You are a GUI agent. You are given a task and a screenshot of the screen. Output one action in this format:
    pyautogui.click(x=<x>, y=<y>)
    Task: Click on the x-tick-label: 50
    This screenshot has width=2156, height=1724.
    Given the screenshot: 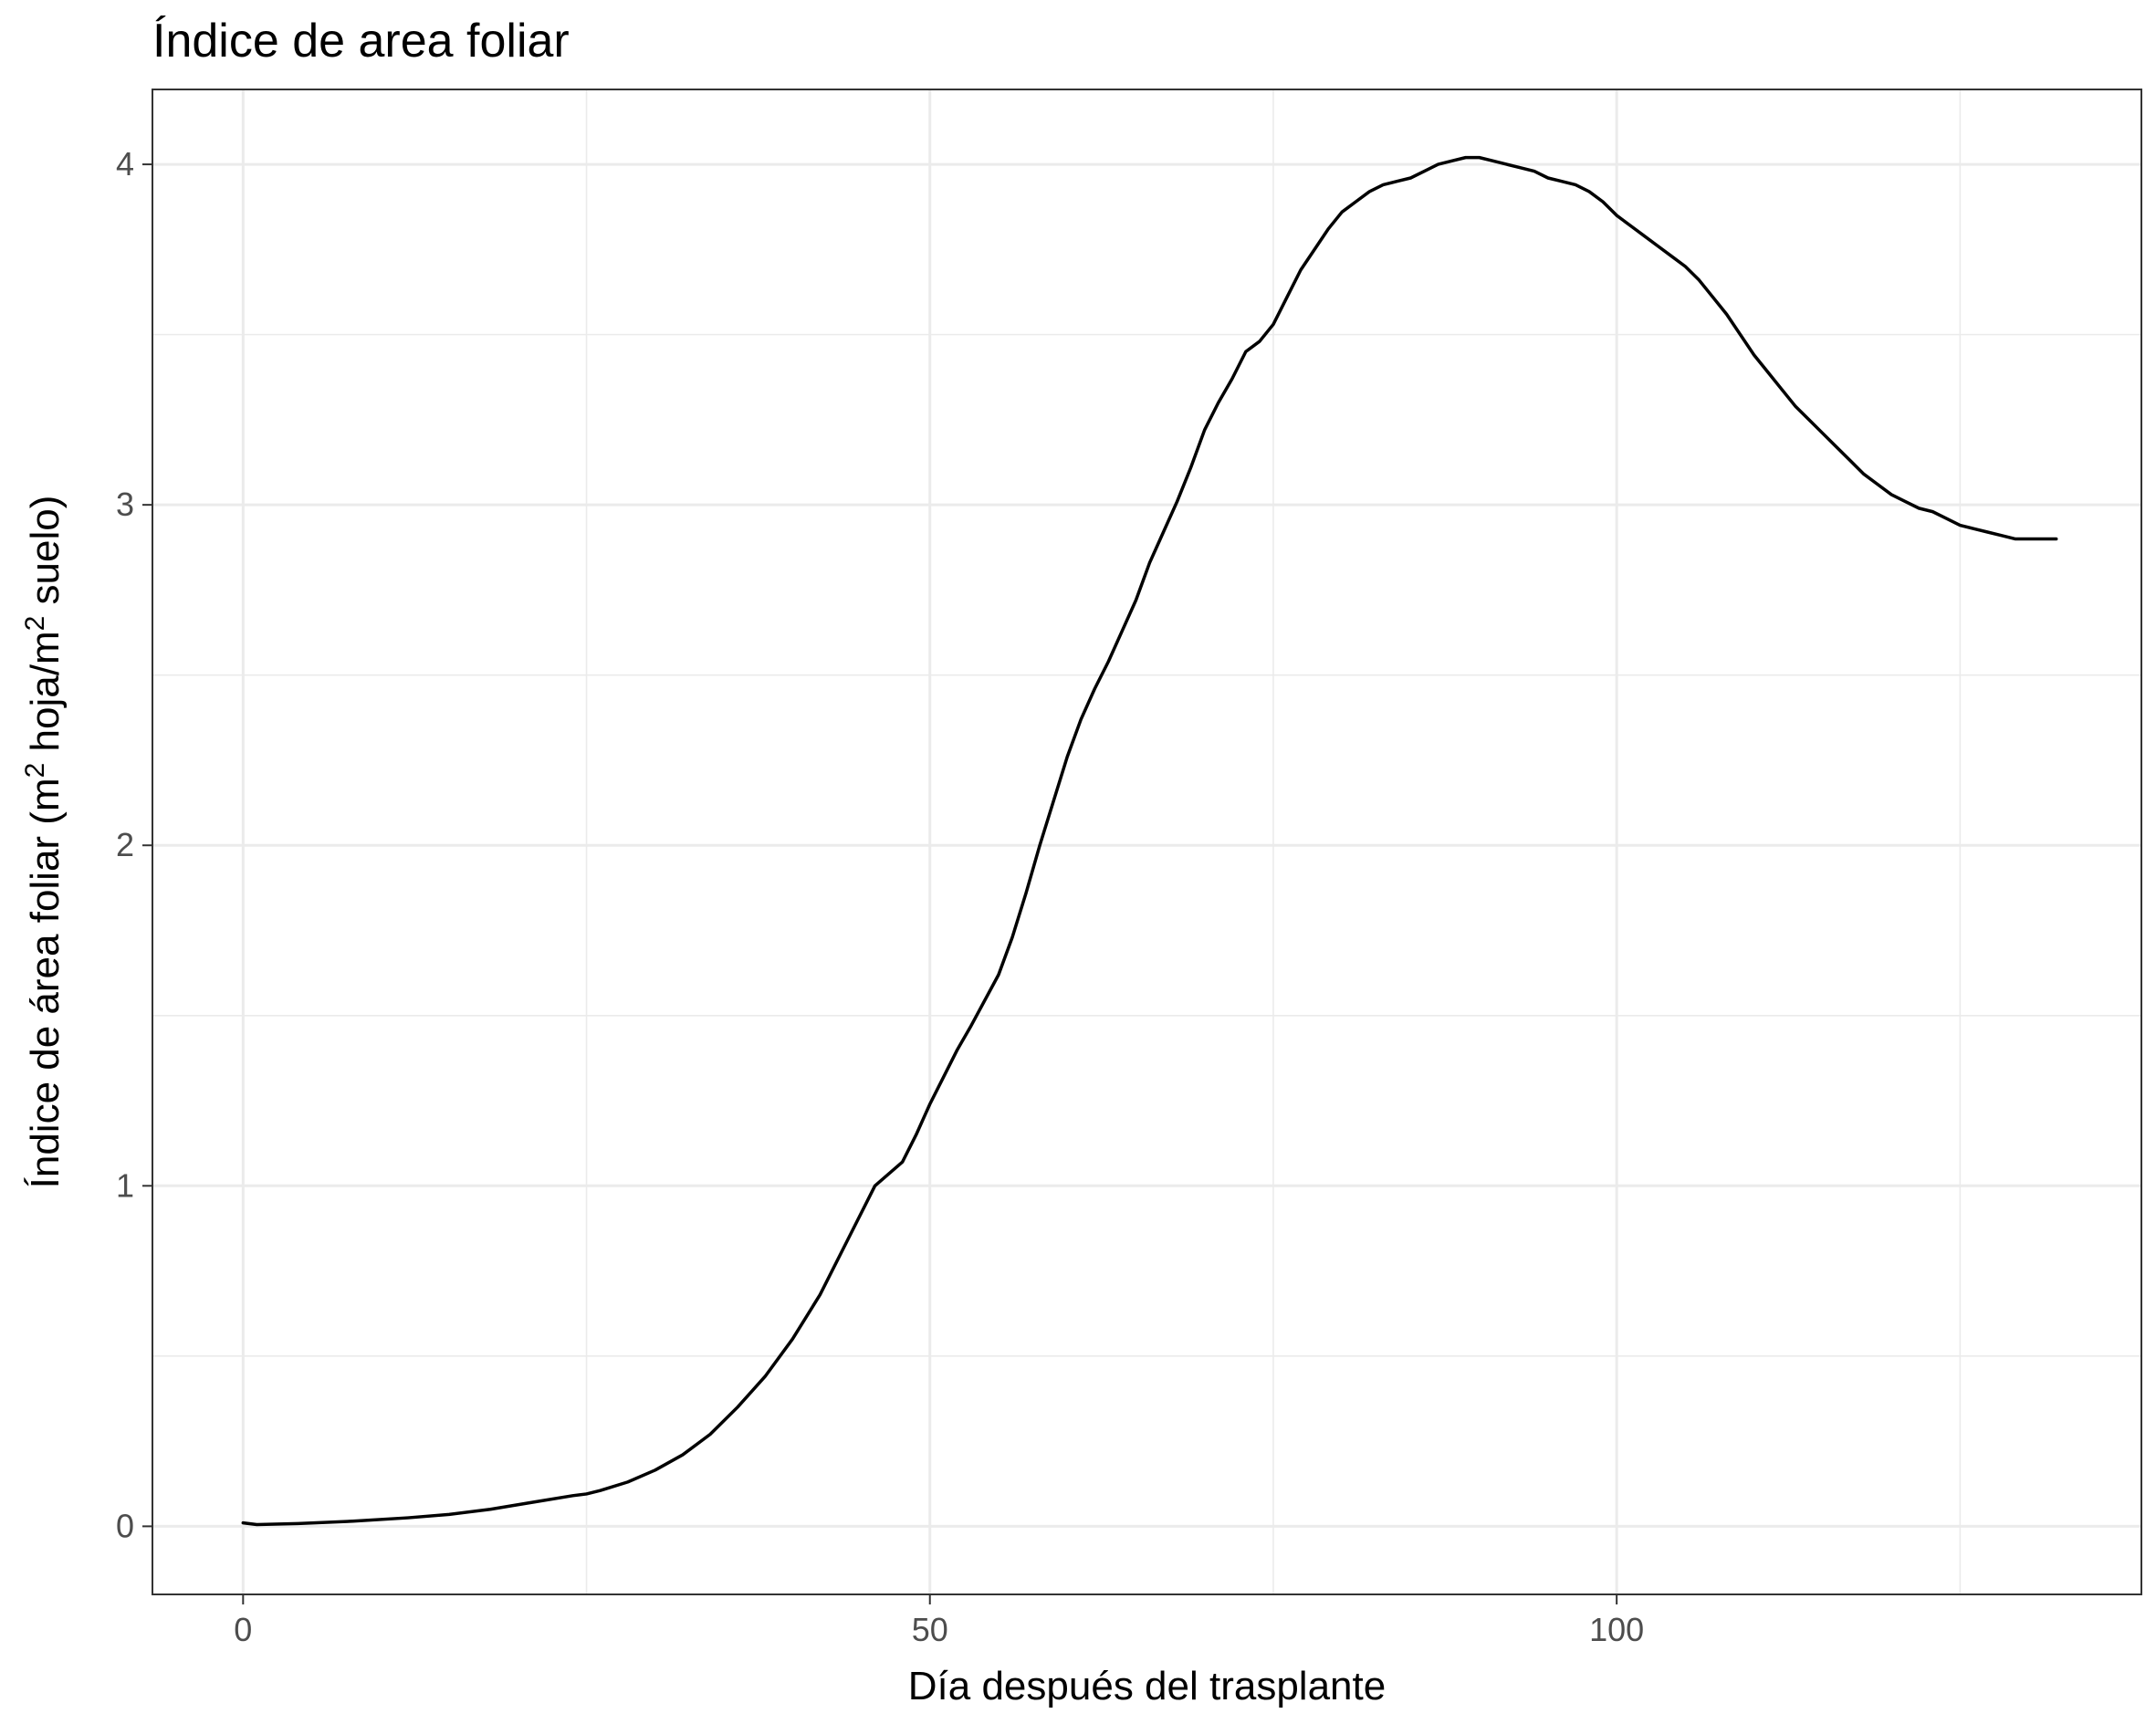 What is the action you would take?
    pyautogui.click(x=930, y=1629)
    